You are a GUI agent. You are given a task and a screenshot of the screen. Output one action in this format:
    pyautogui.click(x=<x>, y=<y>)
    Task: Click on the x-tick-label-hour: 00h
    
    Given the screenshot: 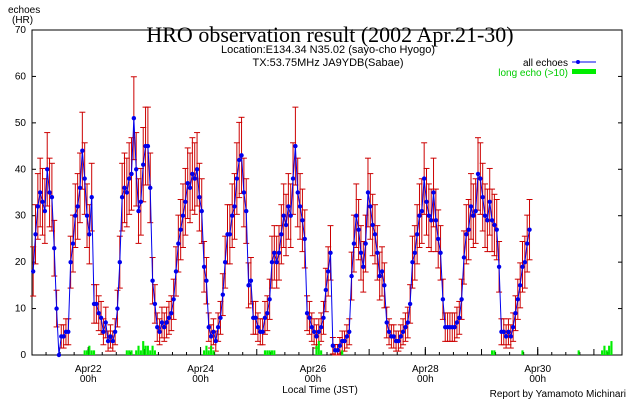 What is the action you would take?
    pyautogui.click(x=200, y=379)
    